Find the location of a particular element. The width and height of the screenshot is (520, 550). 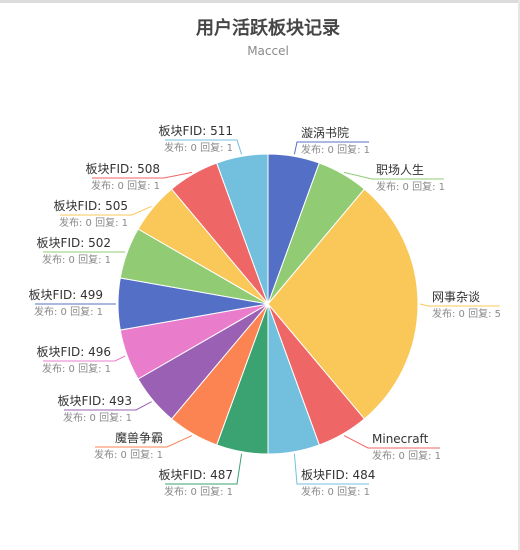

slice-label-name: 漩涡书院 is located at coordinates (325, 133).